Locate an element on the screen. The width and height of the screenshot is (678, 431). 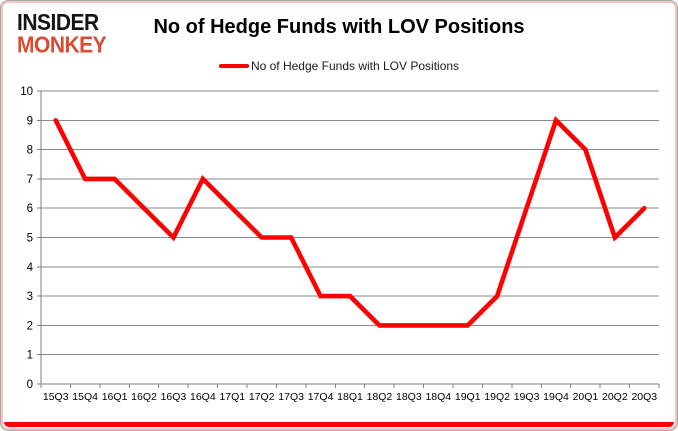
svg-text: 10 is located at coordinates (26, 92).